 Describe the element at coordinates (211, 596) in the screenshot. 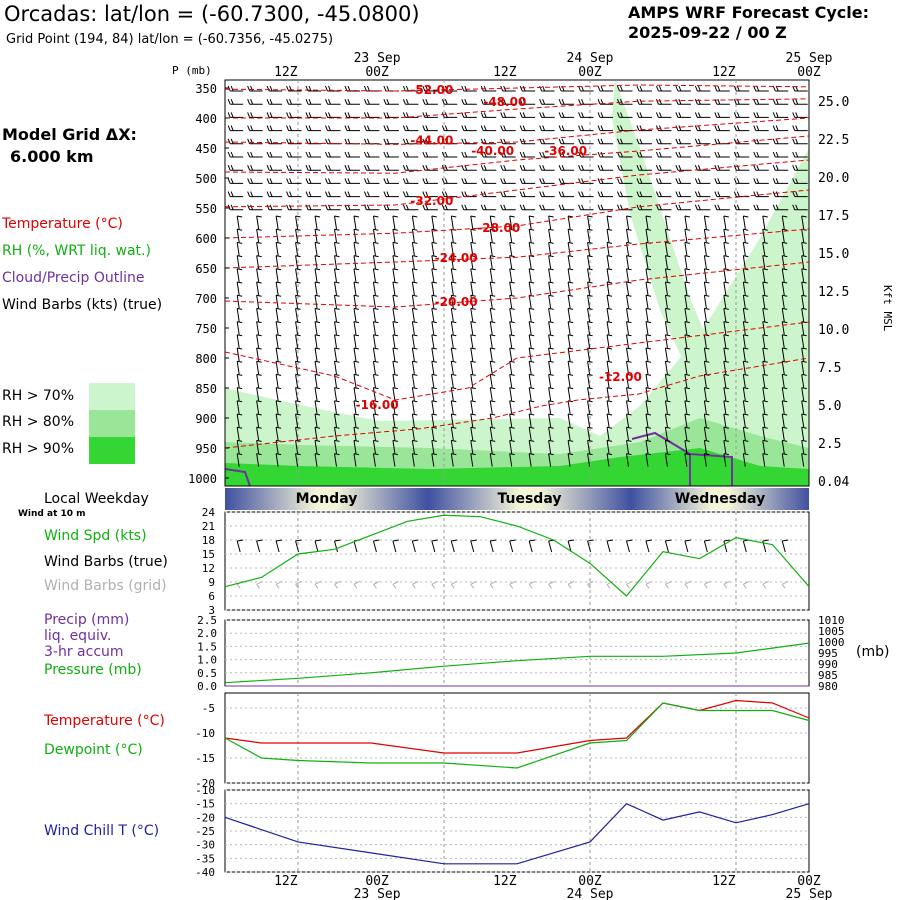

I see `windspeed-tick-label: 6` at that location.